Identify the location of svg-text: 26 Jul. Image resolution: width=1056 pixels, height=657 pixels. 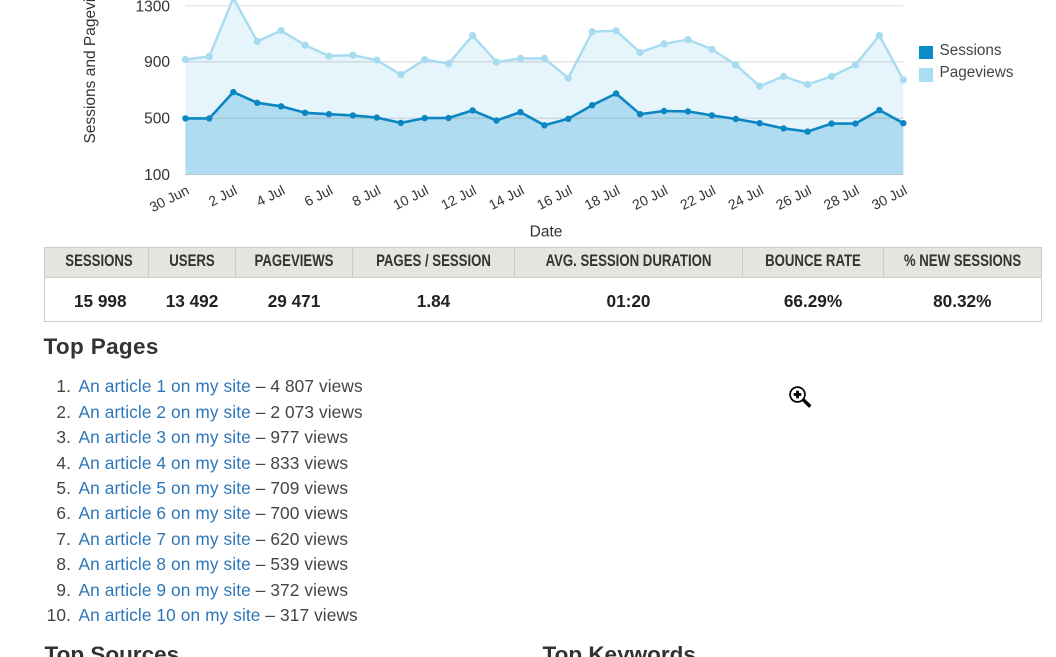
(793, 197).